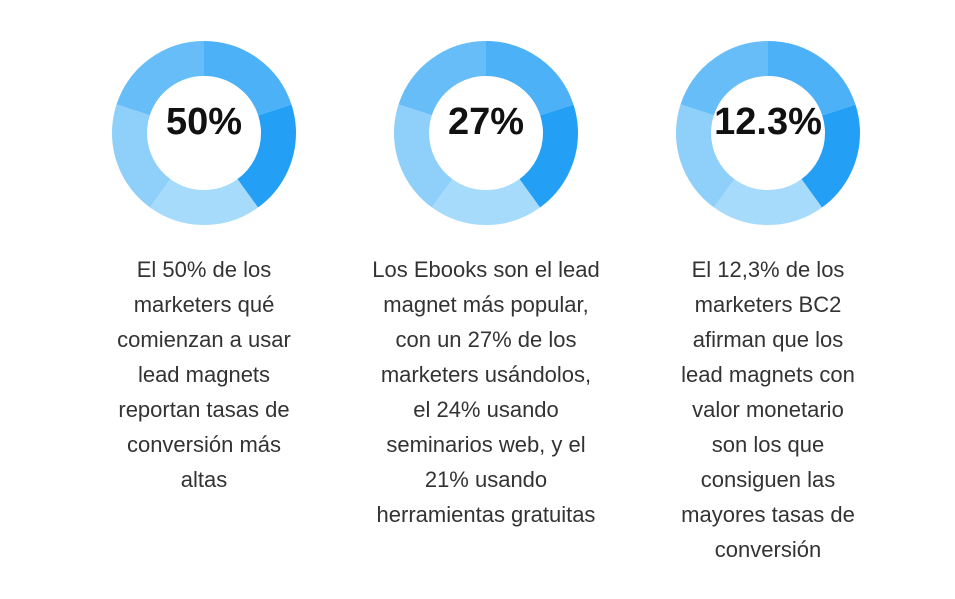  I want to click on stat-value: 27%, so click(486, 122).